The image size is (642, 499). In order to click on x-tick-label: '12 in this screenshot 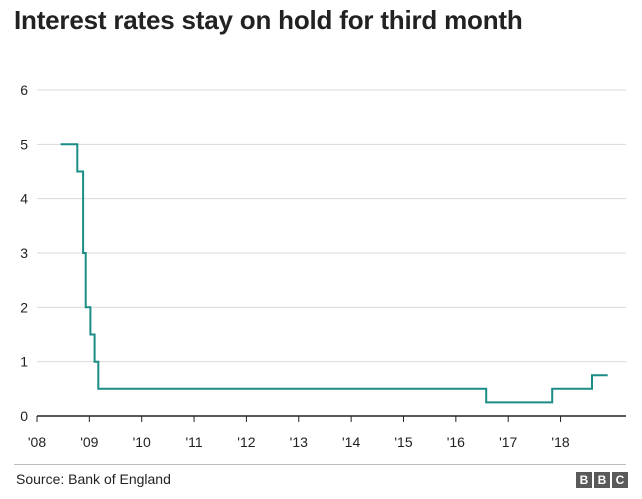, I will do `click(246, 442)`.